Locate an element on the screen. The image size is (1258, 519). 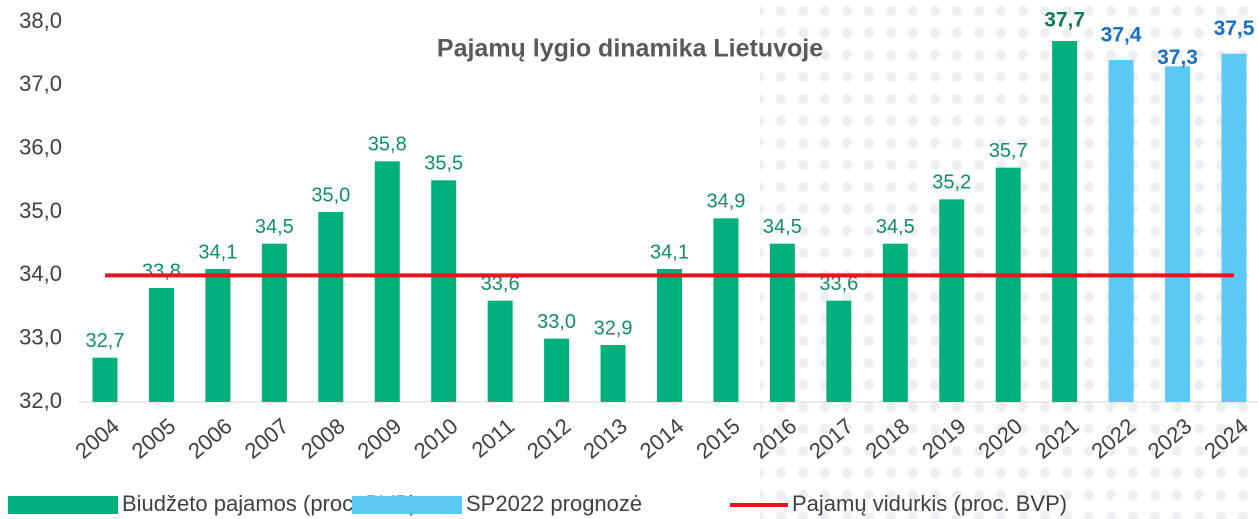
data-label: 37,4 is located at coordinates (1121, 35).